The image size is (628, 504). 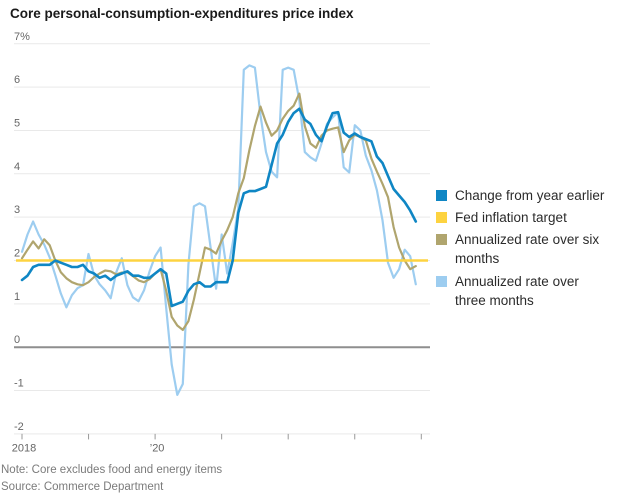 I want to click on y-axis-label: 2, so click(x=17, y=254).